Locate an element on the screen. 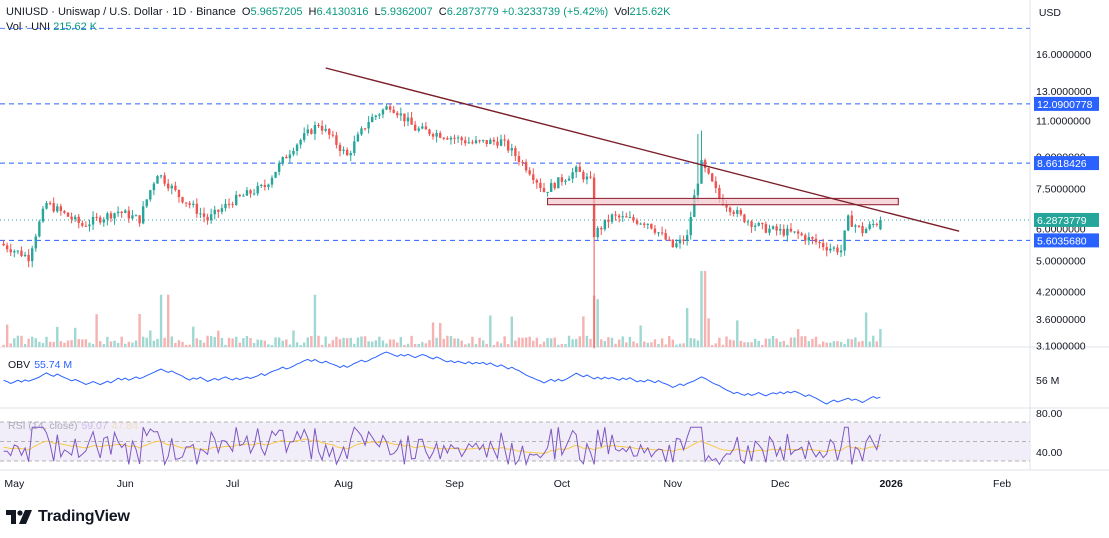 This screenshot has width=1109, height=538. level-tag is located at coordinates (1066, 103).